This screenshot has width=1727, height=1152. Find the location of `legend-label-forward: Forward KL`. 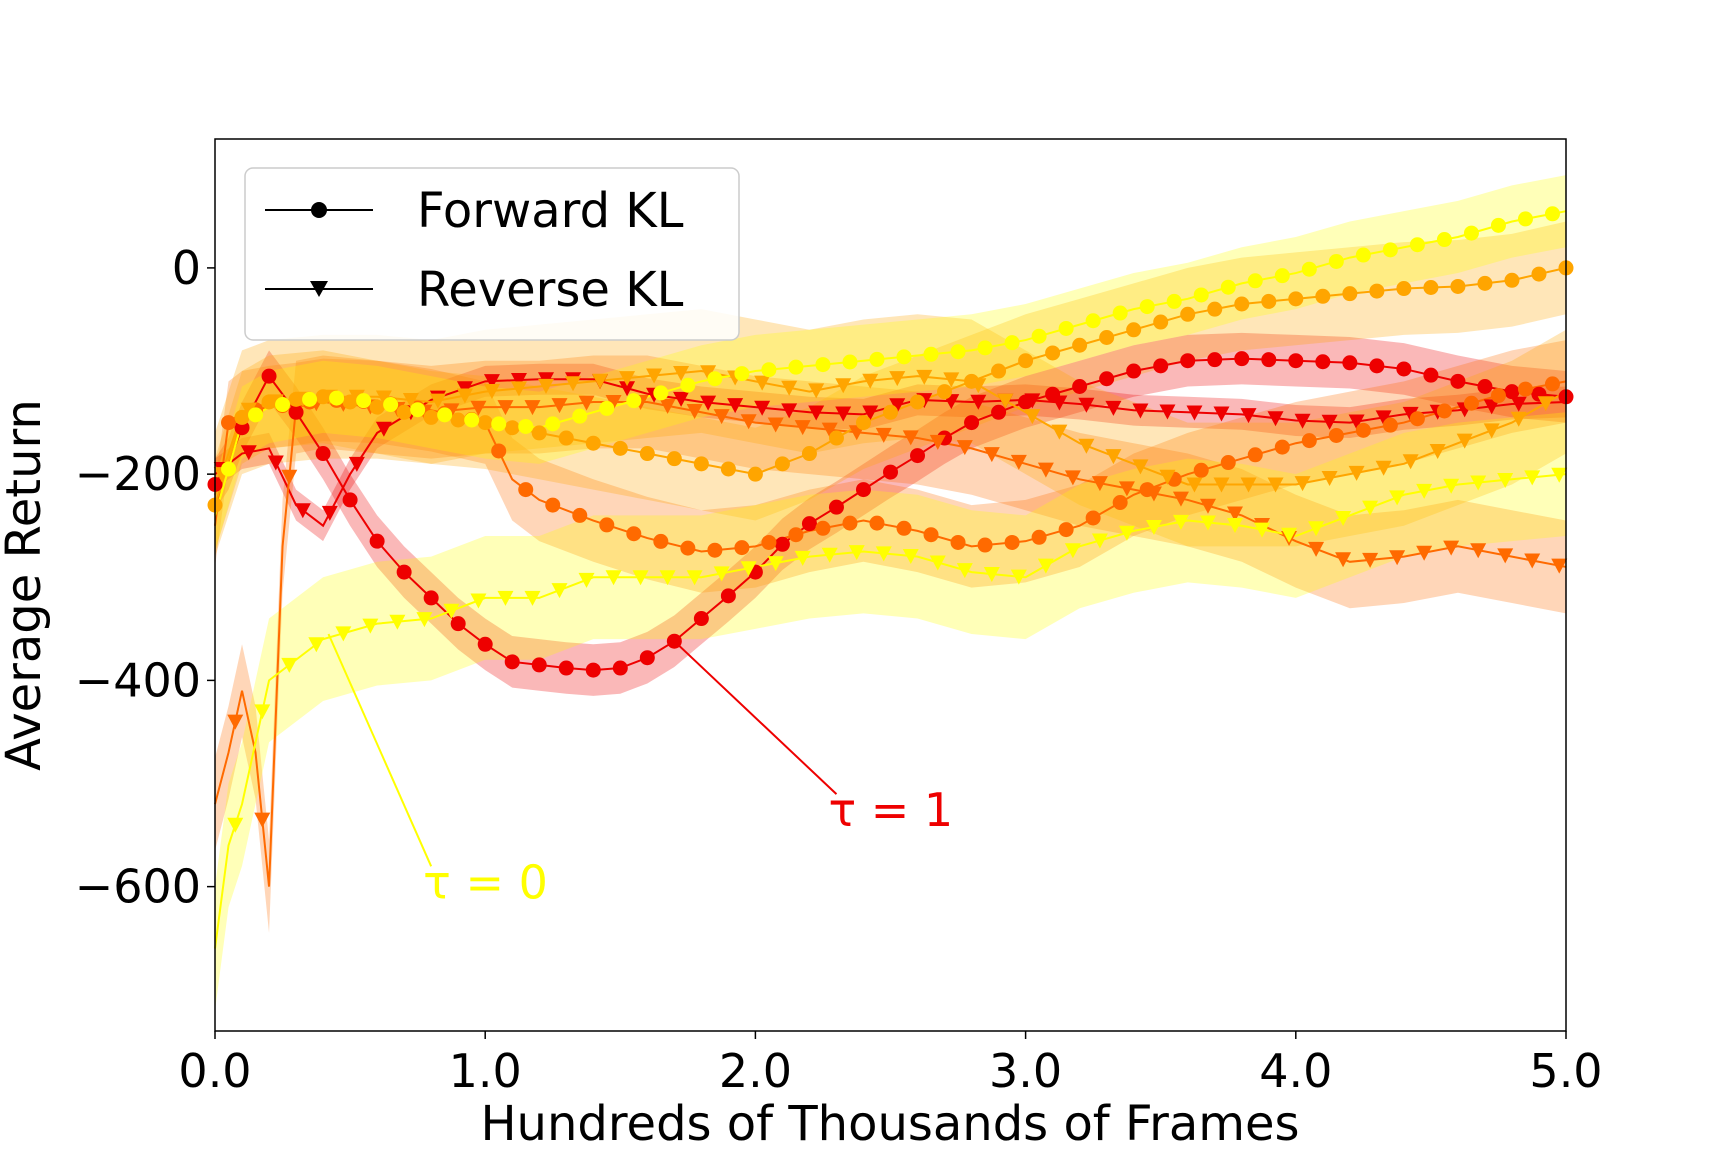

legend-label-forward: Forward KL is located at coordinates (550, 211).